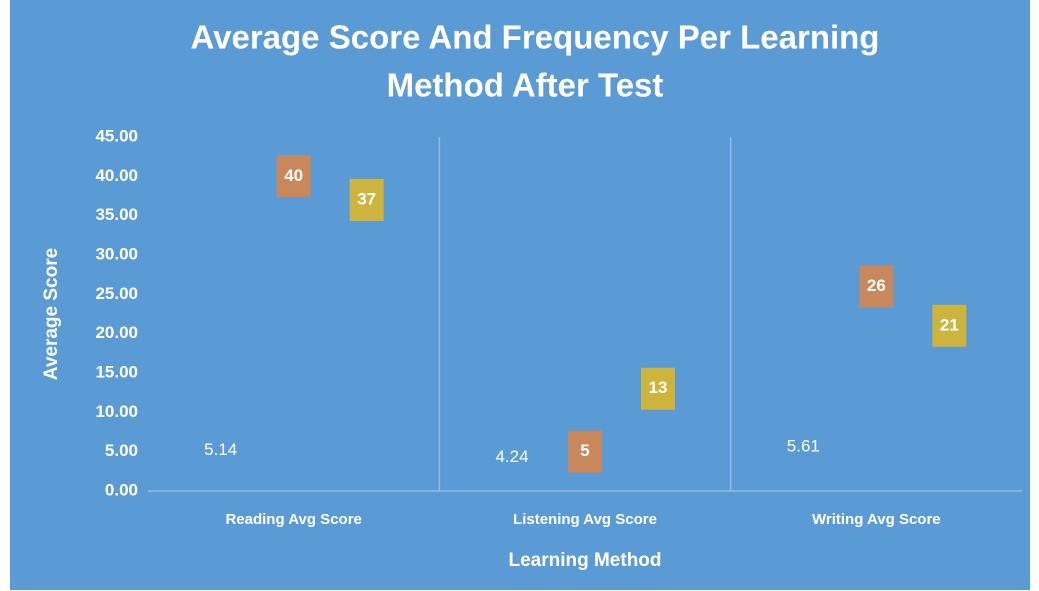  I want to click on y-tick-label: 0.00, so click(121, 489).